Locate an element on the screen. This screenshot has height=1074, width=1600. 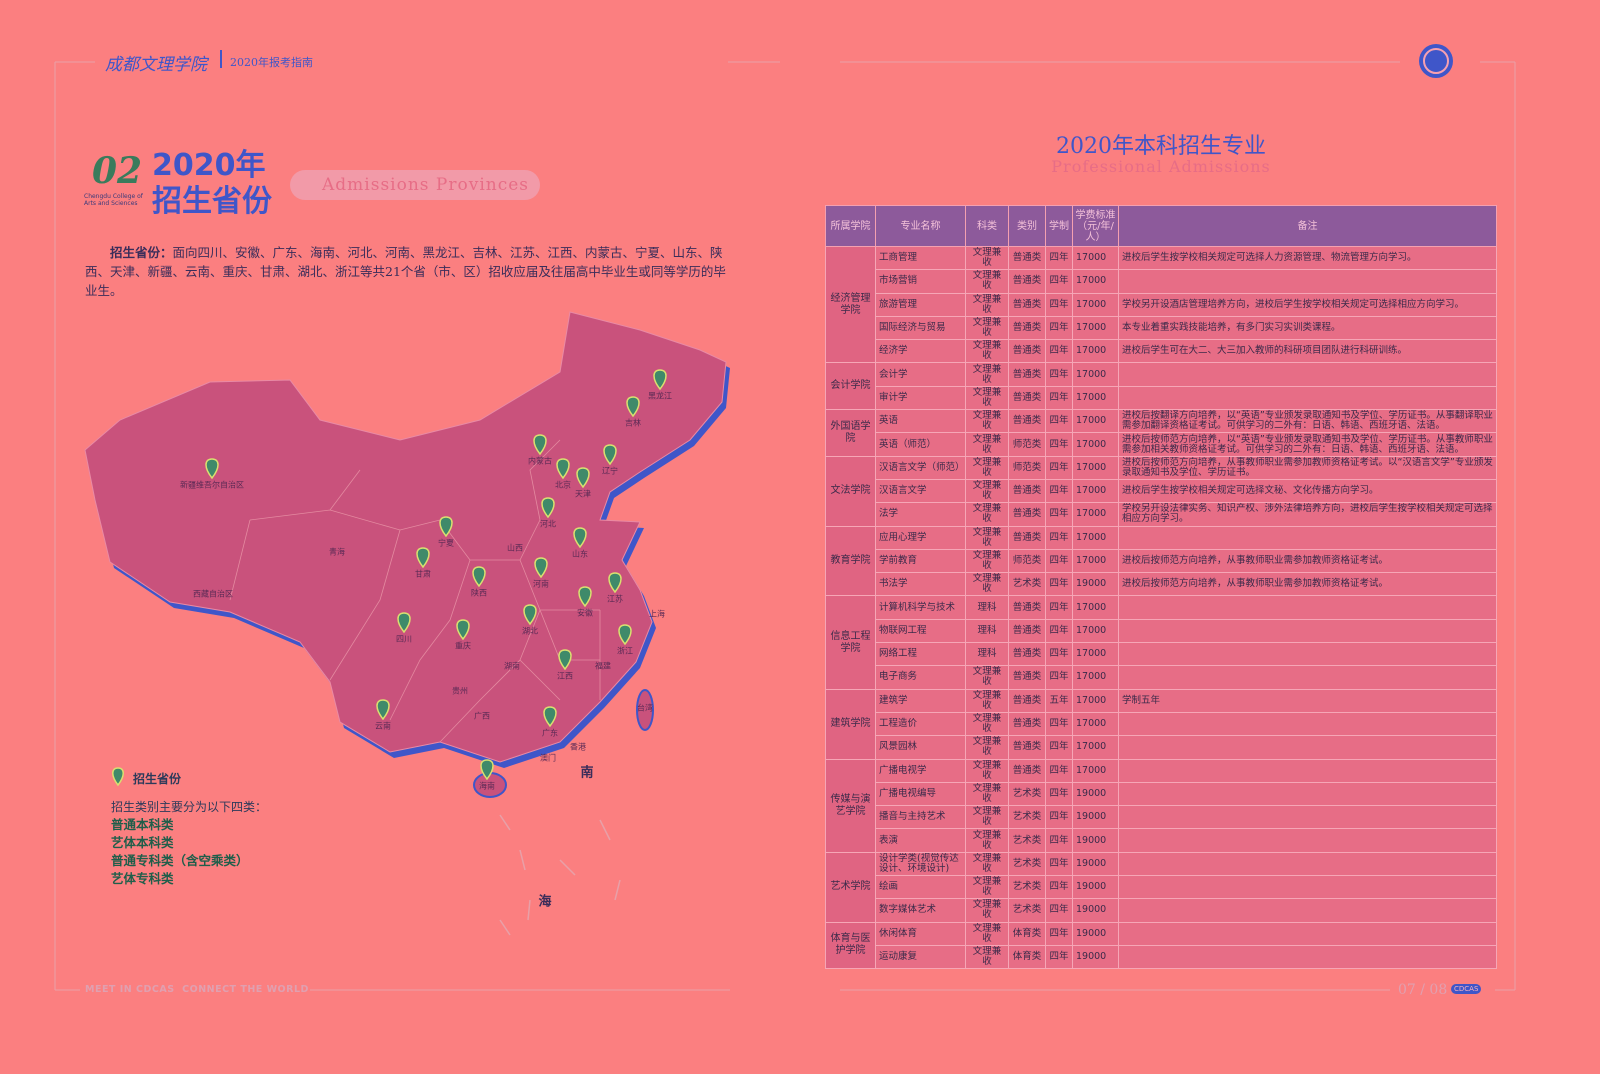
table-header-cell: 学制 is located at coordinates (1059, 226).